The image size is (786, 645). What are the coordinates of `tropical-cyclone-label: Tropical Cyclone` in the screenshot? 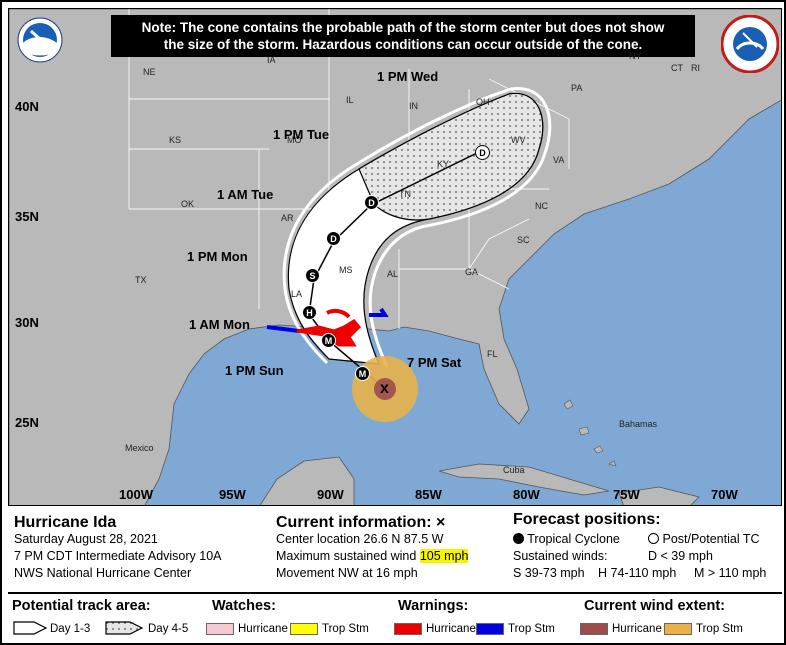 It's located at (573, 539).